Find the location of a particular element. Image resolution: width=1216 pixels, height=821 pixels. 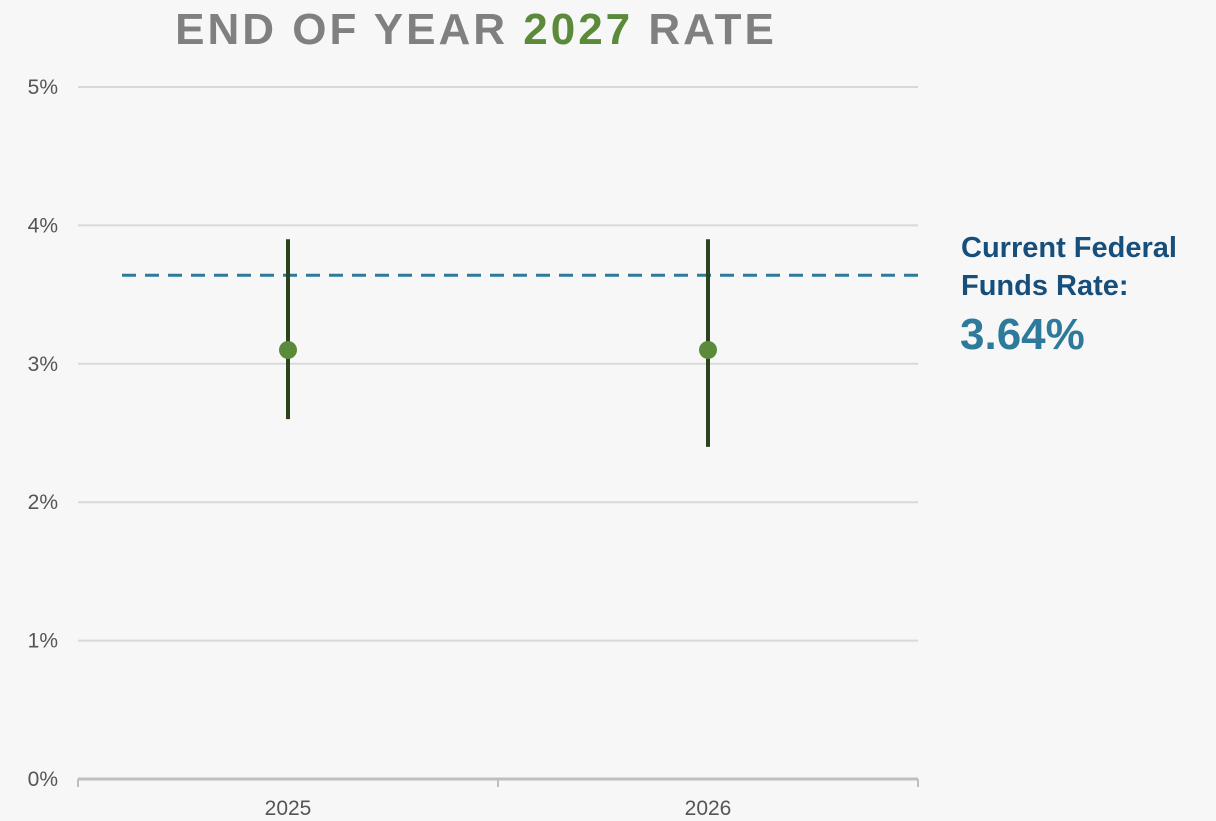

annotation-text: Current Federal is located at coordinates (1069, 248).